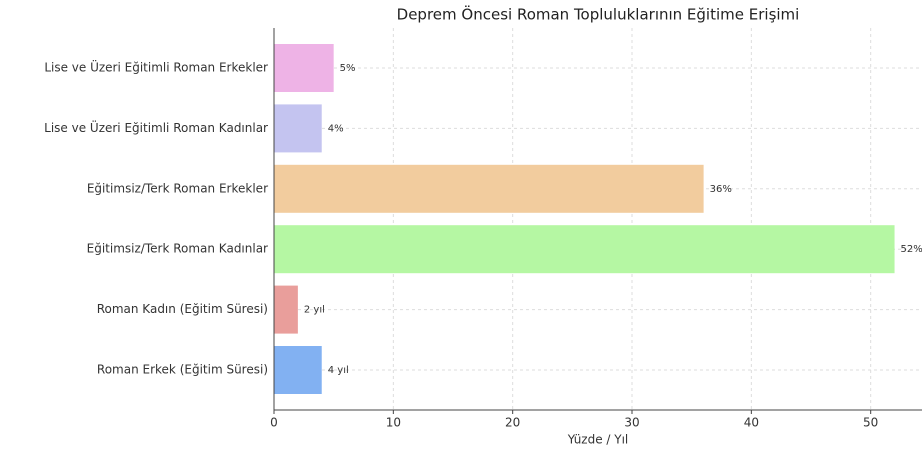 Image resolution: width=922 pixels, height=453 pixels. I want to click on value-label: 5%, so click(348, 68).